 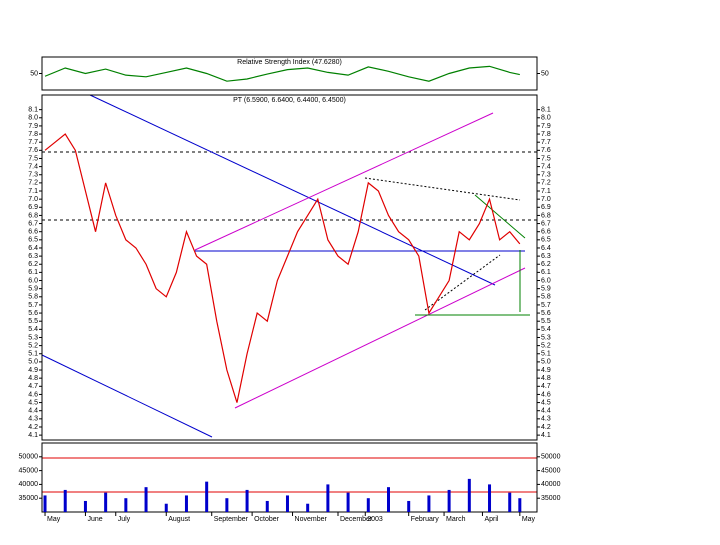 What do you see at coordinates (33, 134) in the screenshot?
I see `y-tick-label: 7.8` at bounding box center [33, 134].